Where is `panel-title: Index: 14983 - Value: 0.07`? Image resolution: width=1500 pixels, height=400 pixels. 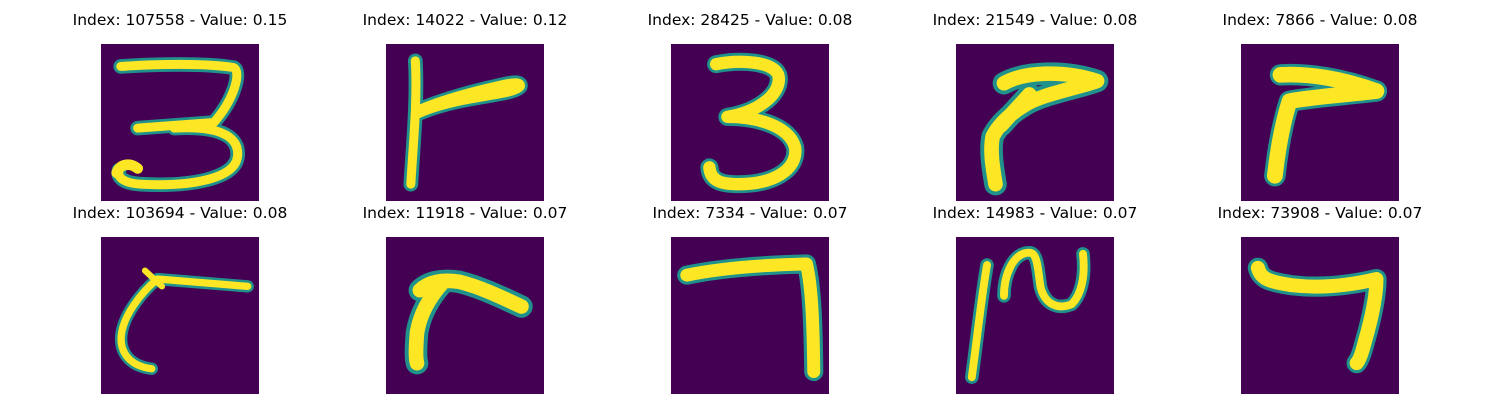 panel-title: Index: 14983 - Value: 0.07 is located at coordinates (1035, 213).